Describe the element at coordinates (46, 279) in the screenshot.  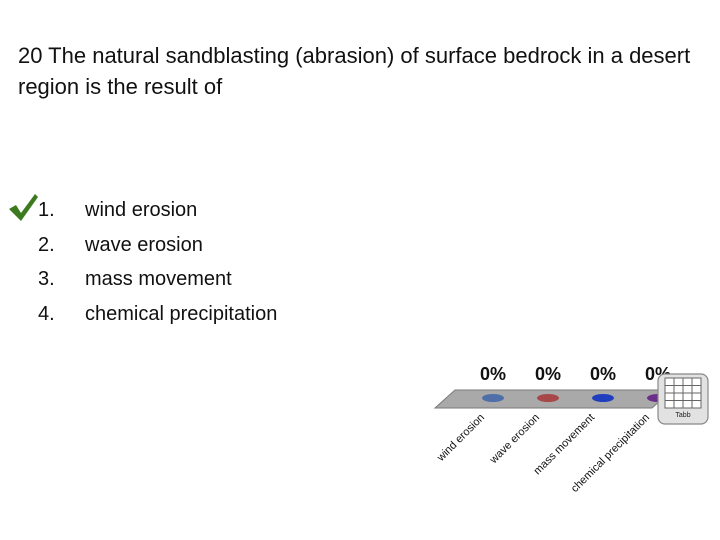
I see `answer-number: 3.` at that location.